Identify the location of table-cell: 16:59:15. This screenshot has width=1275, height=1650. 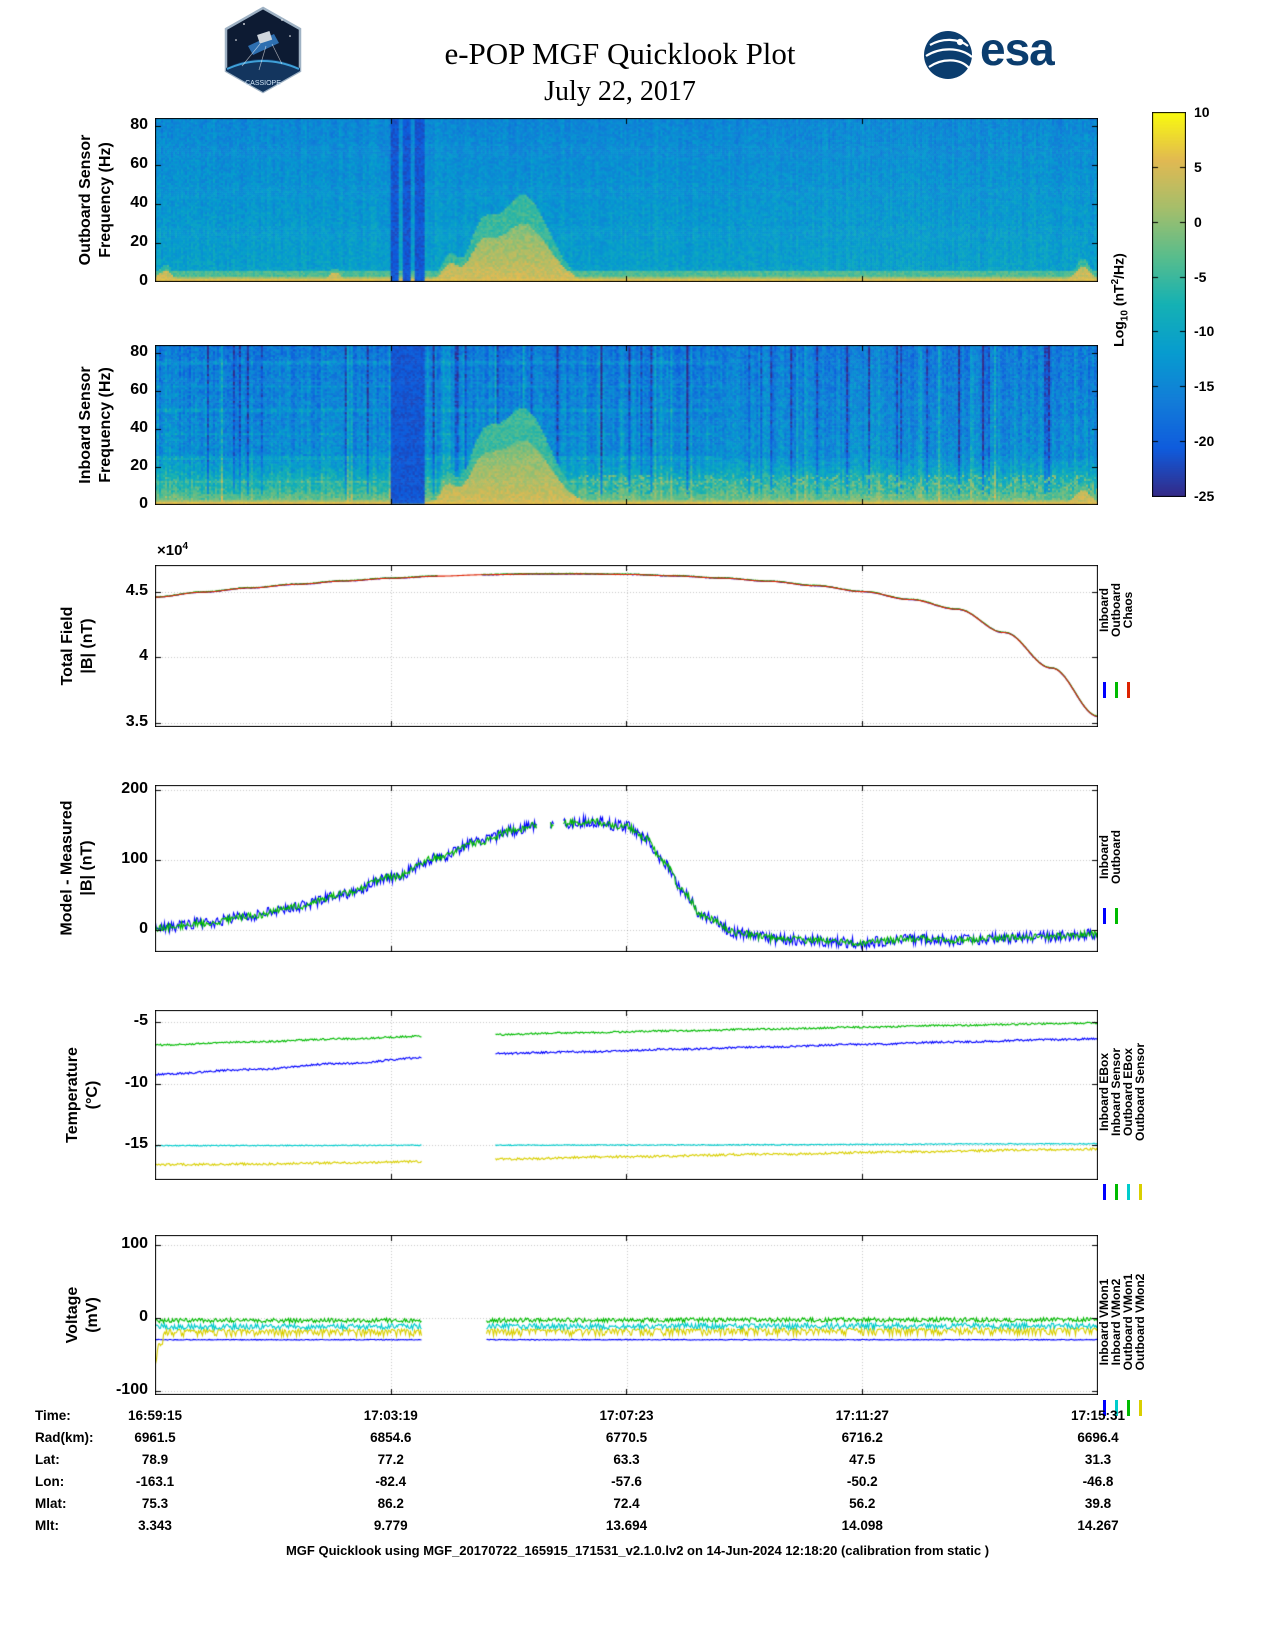
(155, 1415).